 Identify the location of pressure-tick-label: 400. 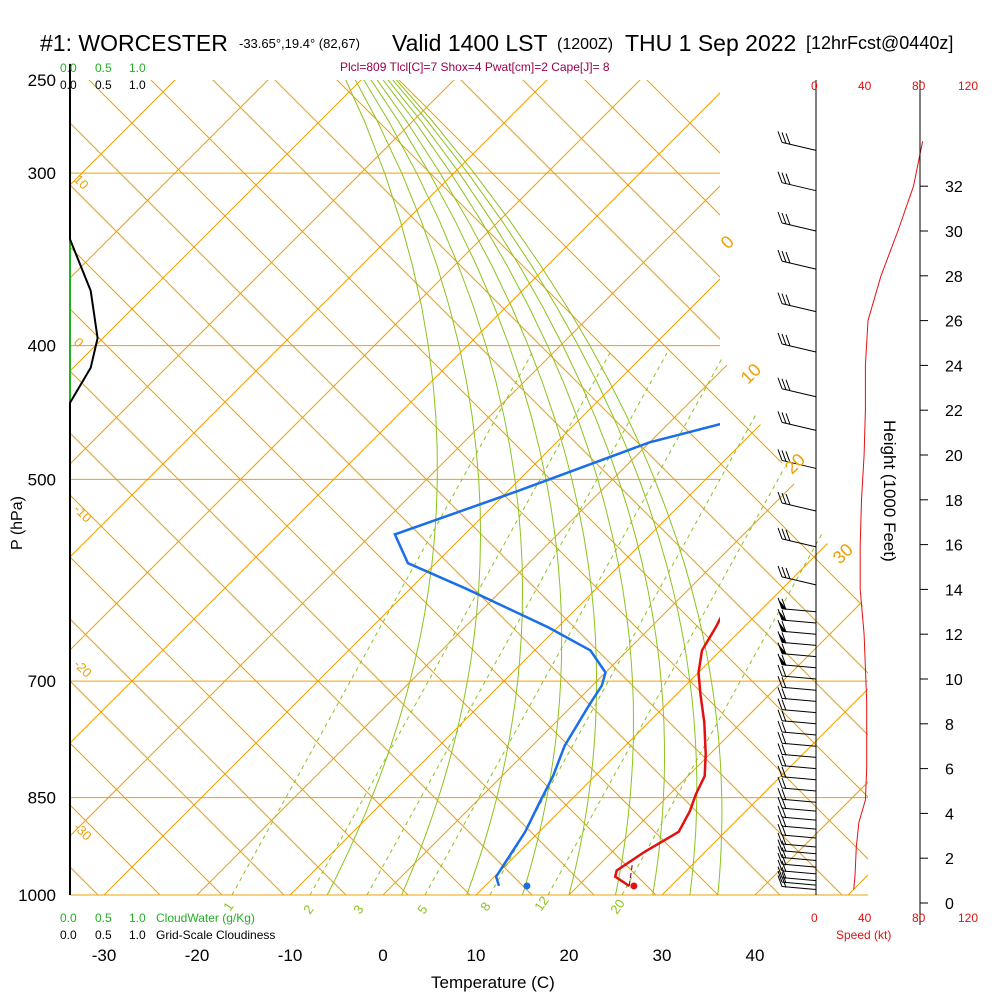
(42, 346).